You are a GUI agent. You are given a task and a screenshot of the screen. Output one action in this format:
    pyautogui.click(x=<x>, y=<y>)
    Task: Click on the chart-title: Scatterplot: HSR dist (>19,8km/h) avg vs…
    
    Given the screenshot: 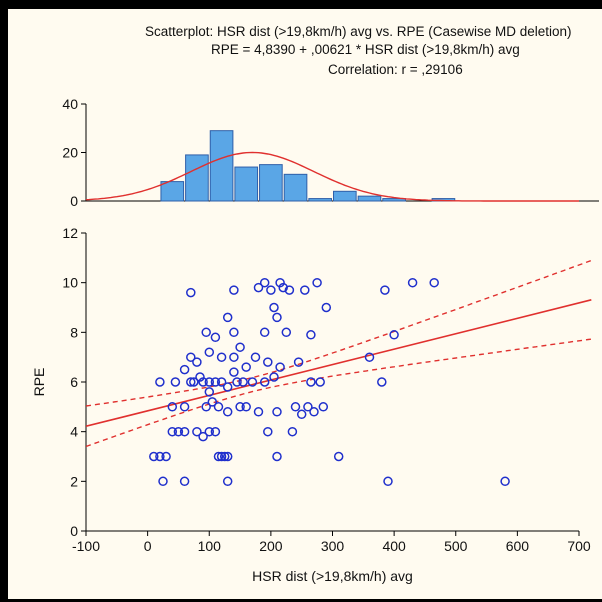 What is the action you would take?
    pyautogui.click(x=358, y=31)
    